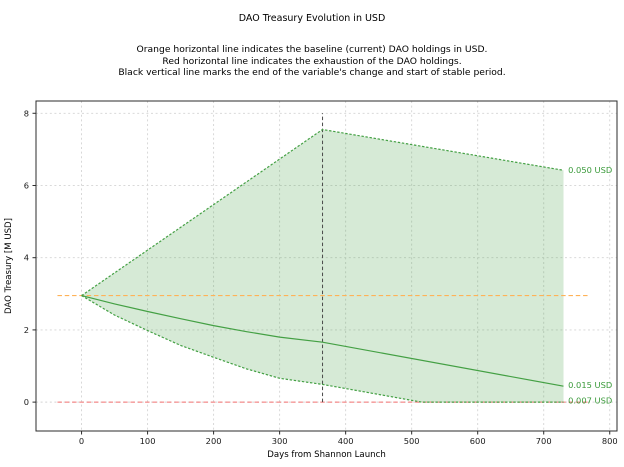 The width and height of the screenshot is (624, 467). What do you see at coordinates (26, 330) in the screenshot?
I see `y-tick-label: 2` at bounding box center [26, 330].